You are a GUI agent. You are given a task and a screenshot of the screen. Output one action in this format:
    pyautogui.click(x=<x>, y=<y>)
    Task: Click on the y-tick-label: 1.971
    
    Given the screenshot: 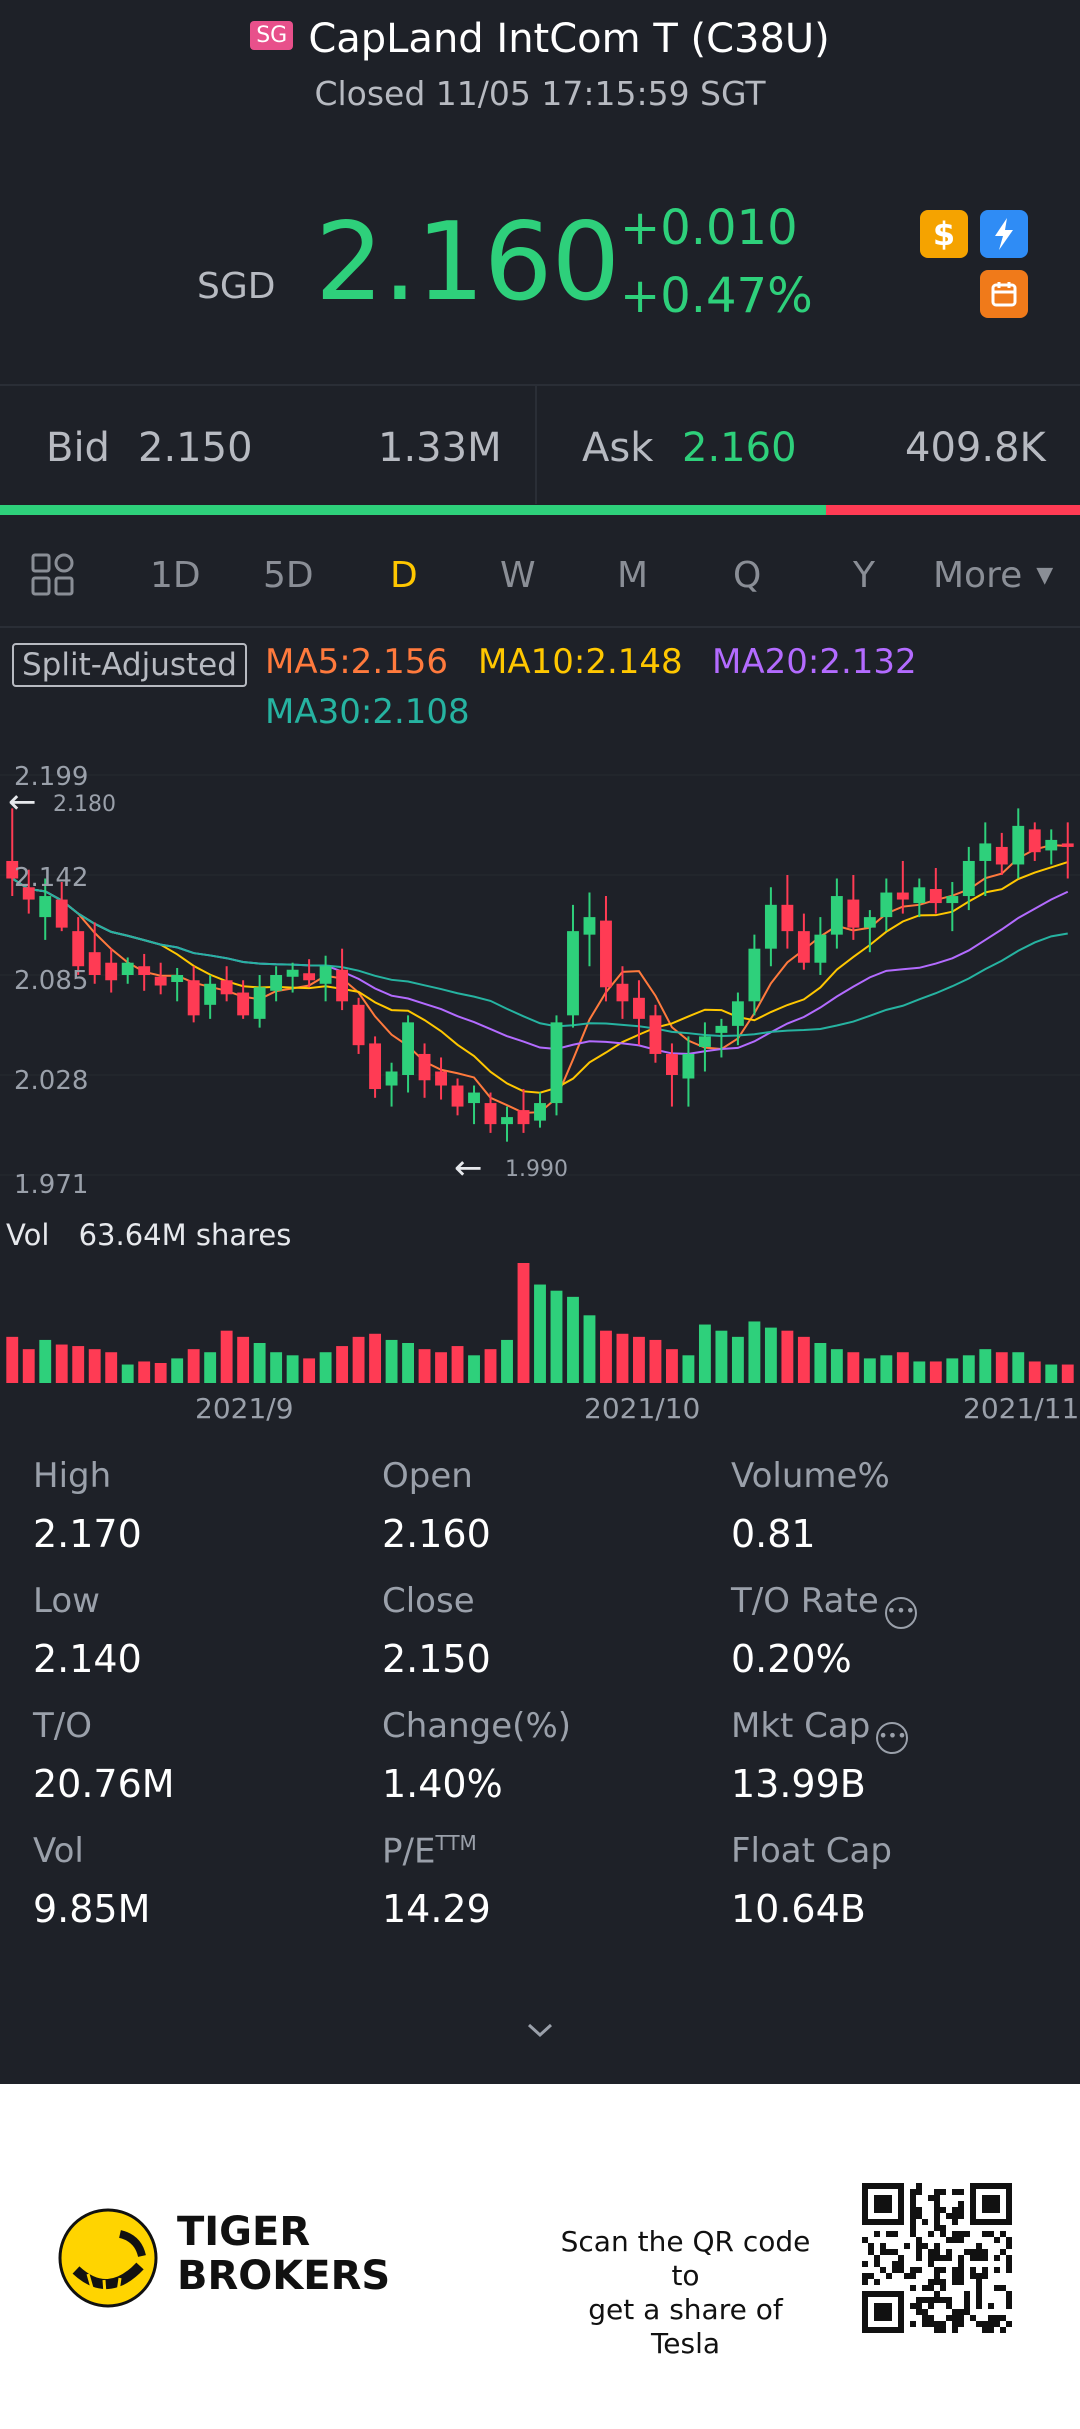 What is the action you would take?
    pyautogui.click(x=51, y=1185)
    